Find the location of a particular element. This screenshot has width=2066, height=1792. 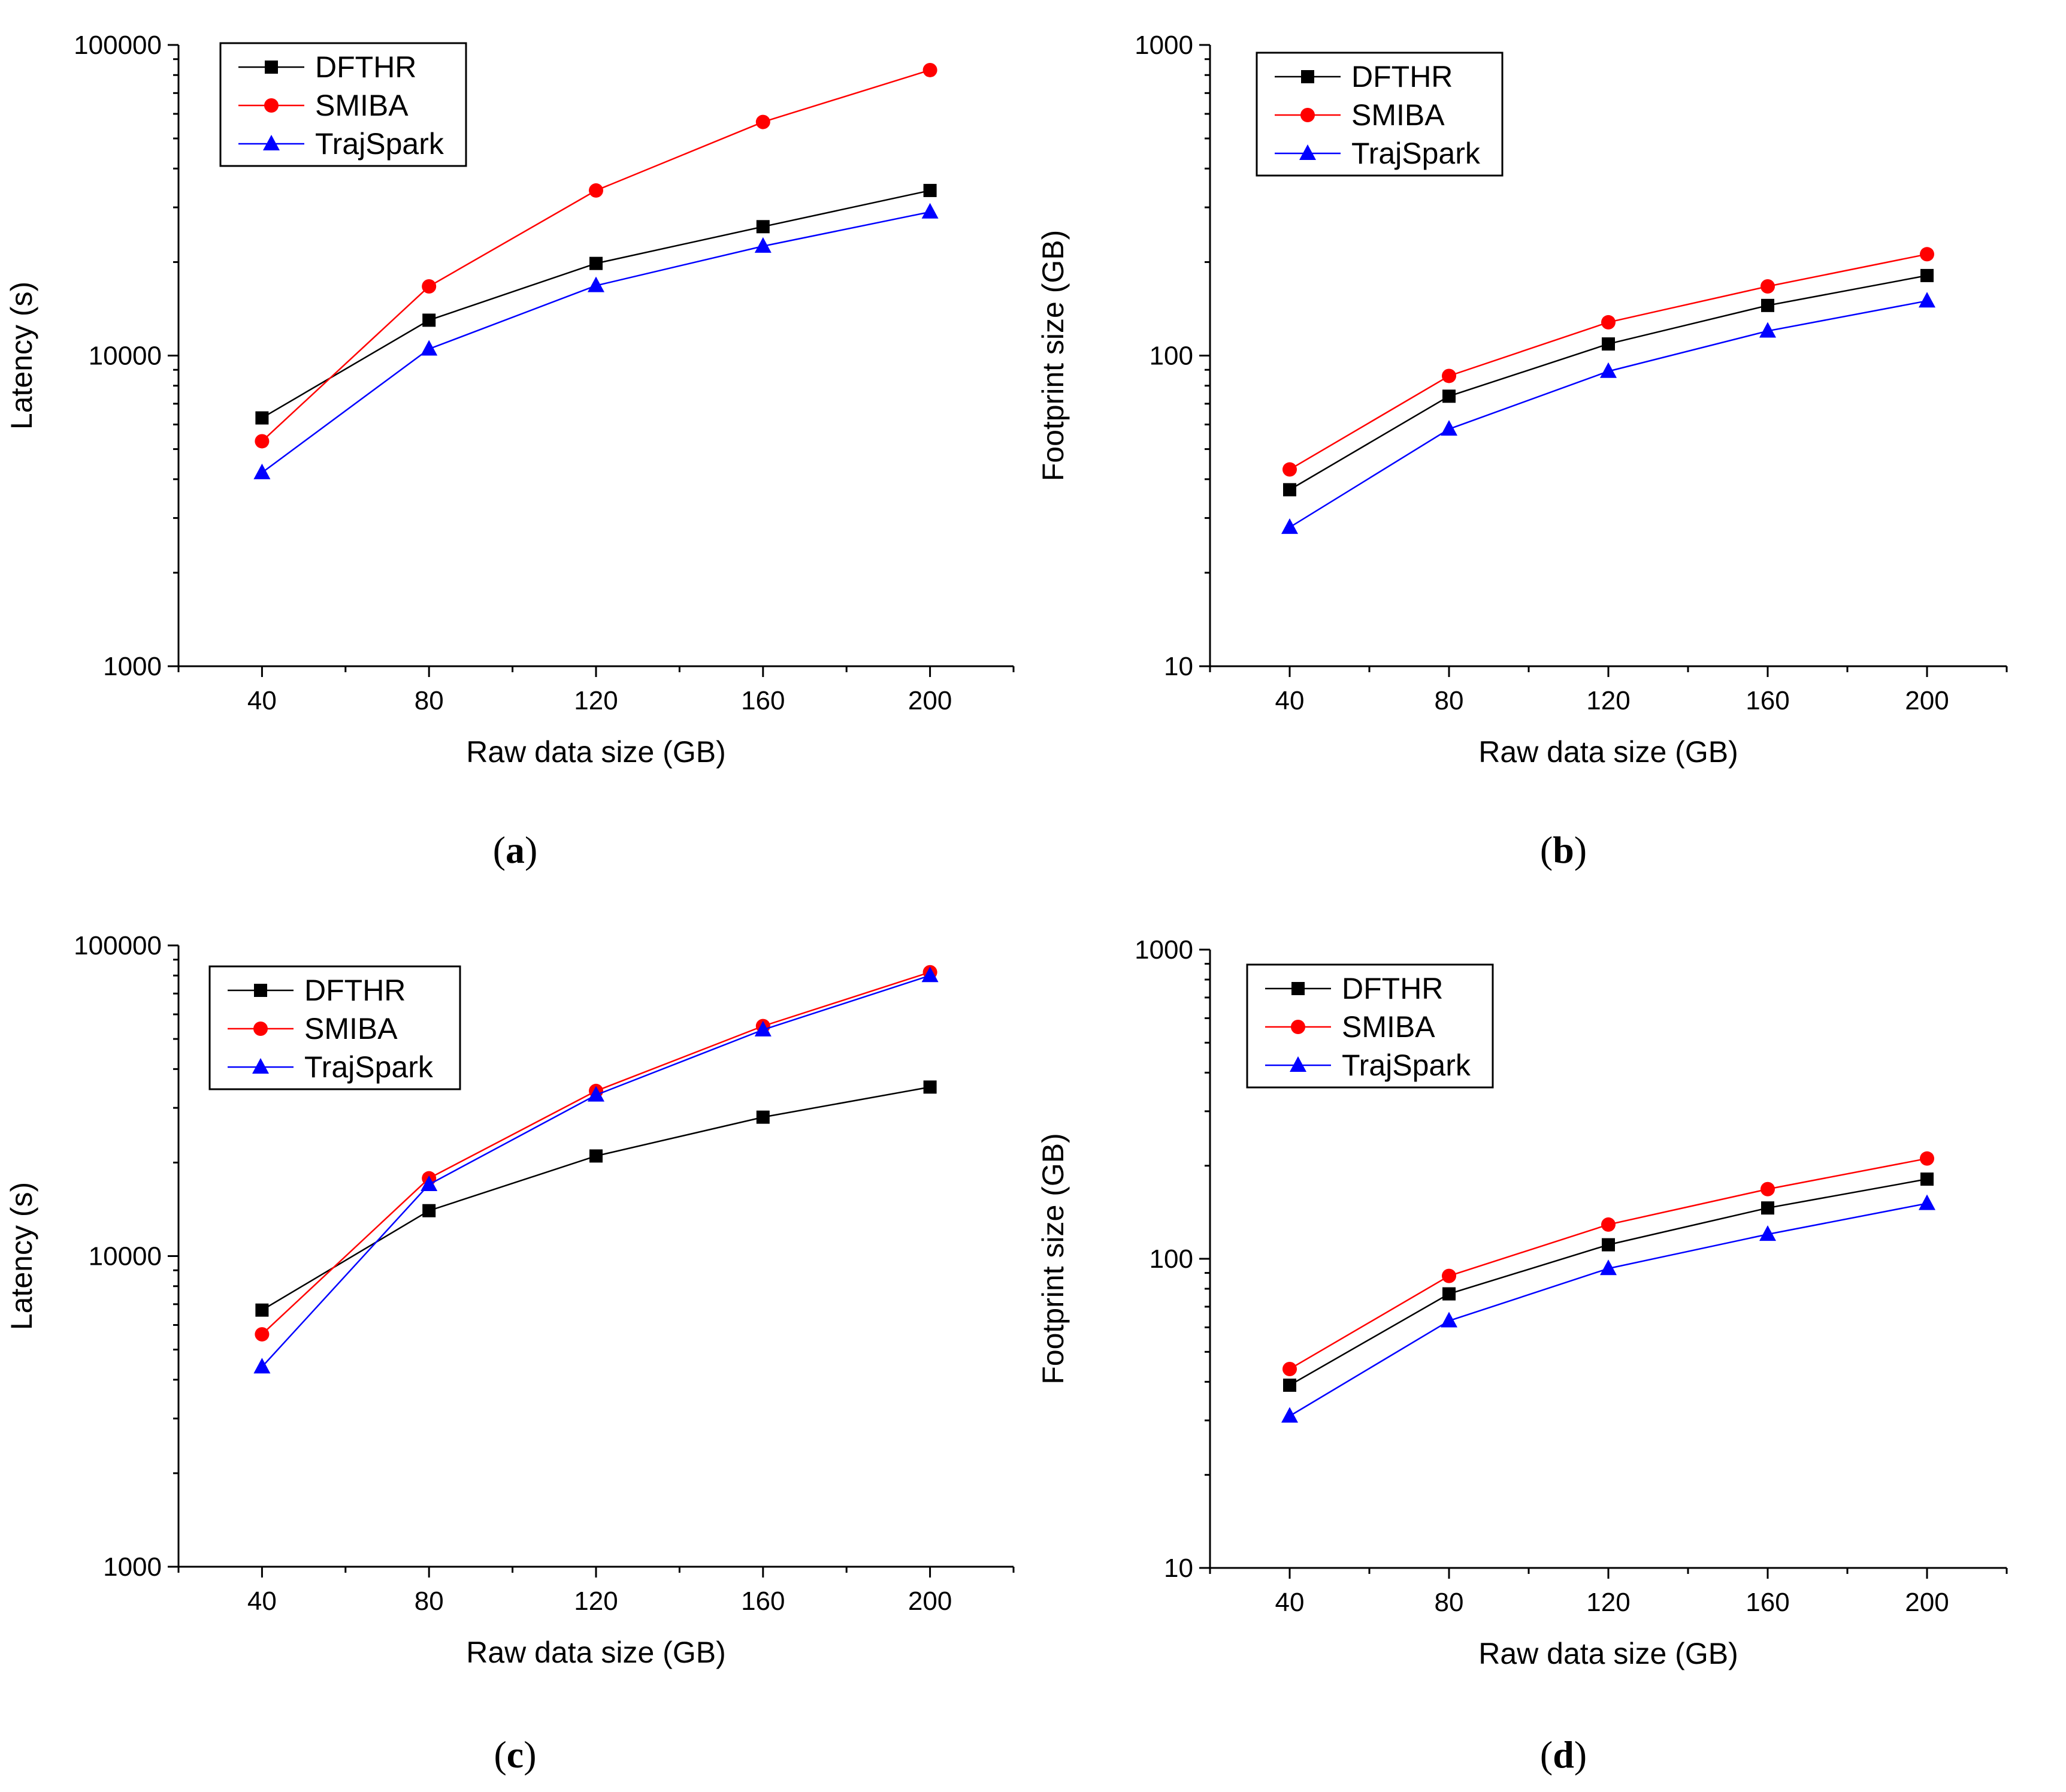

series-line-smiba is located at coordinates (1608, 361).